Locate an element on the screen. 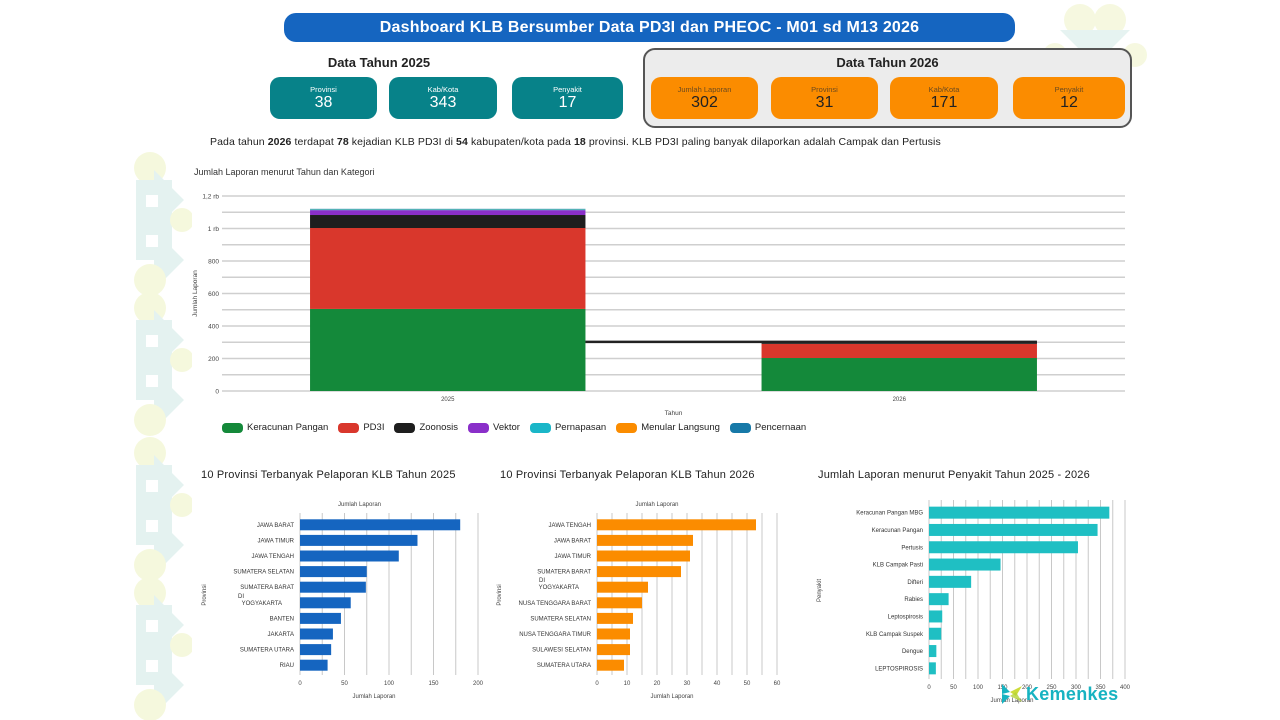 The height and width of the screenshot is (720, 1280). card-value: 17 is located at coordinates (567, 102).